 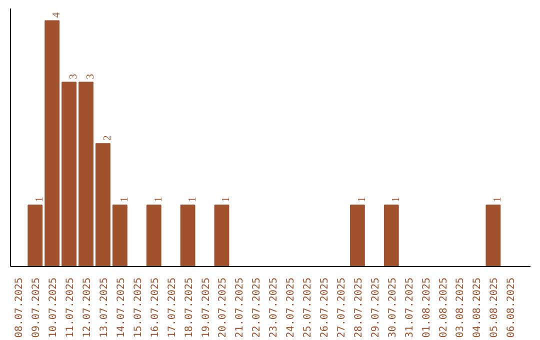 I want to click on x-tick-label: 22.07.2025, so click(x=257, y=307).